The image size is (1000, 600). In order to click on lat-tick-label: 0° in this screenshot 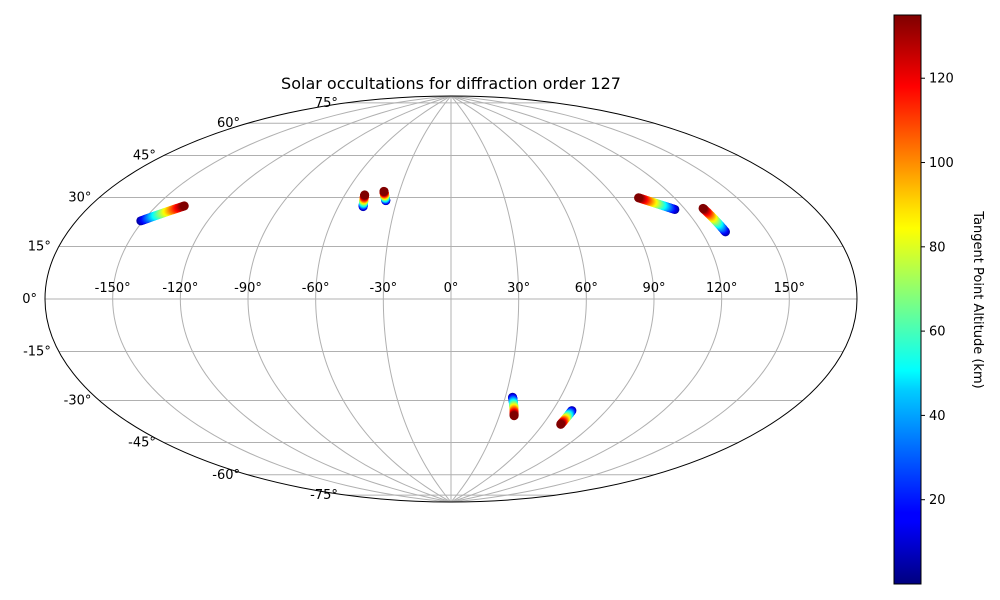, I will do `click(29, 299)`.